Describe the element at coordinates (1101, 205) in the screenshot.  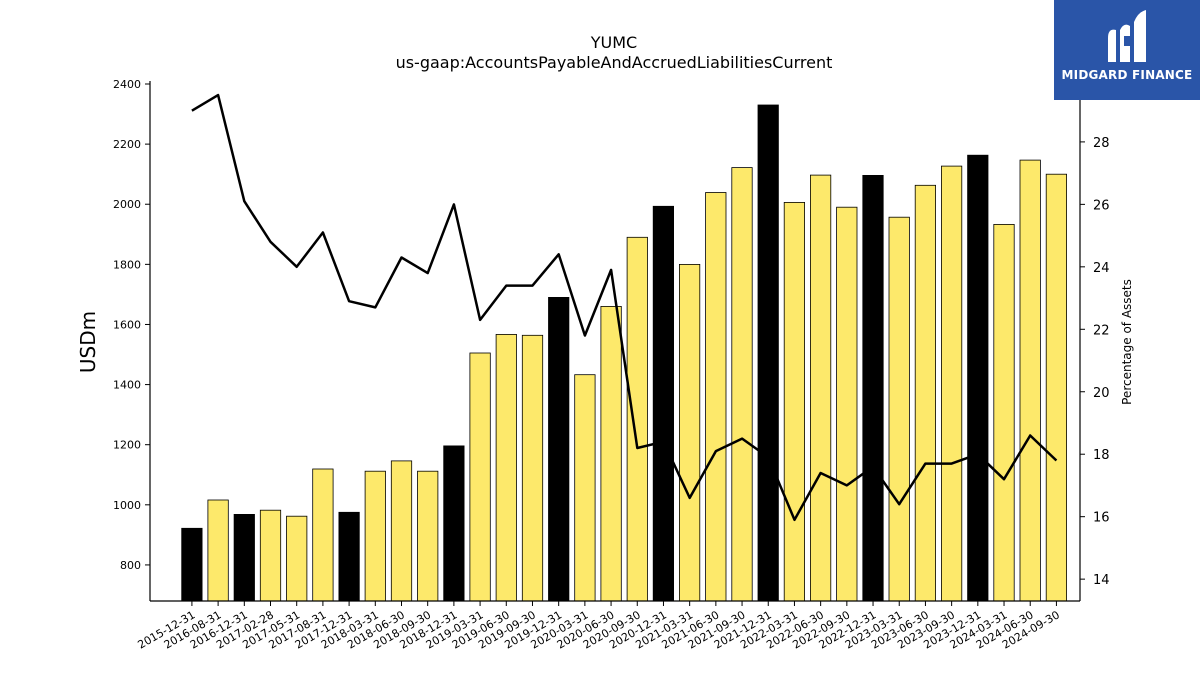
I see `y2-tick-label: 26` at that location.